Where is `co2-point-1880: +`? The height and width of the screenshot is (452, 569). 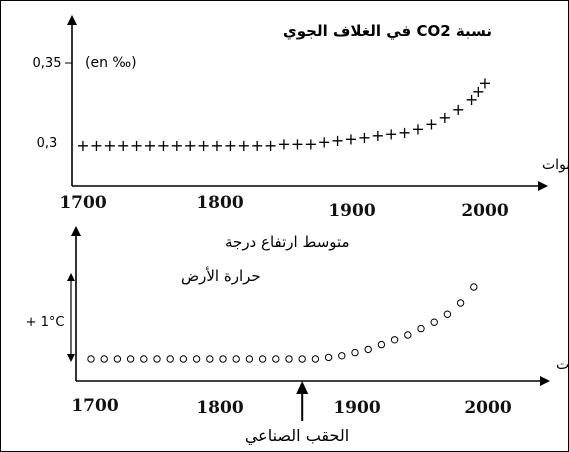
co2-point-1880: + is located at coordinates (323, 142).